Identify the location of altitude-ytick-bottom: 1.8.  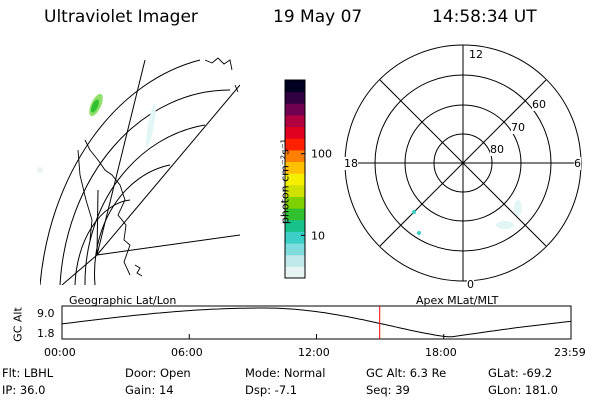
(46, 333).